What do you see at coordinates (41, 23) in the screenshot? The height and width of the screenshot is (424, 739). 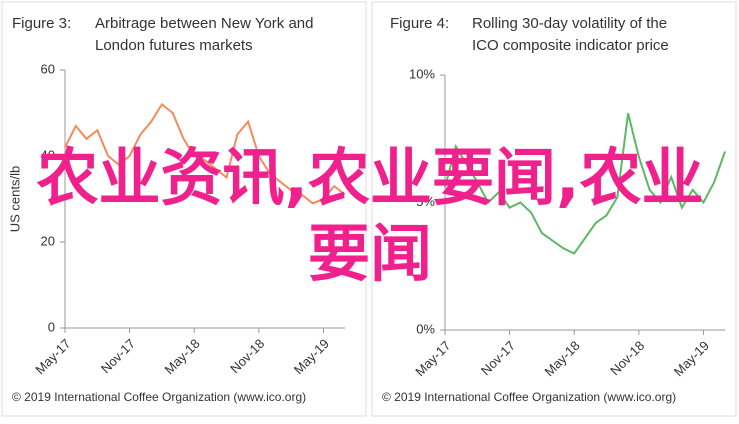 I see `figure-label: Figure 3:` at bounding box center [41, 23].